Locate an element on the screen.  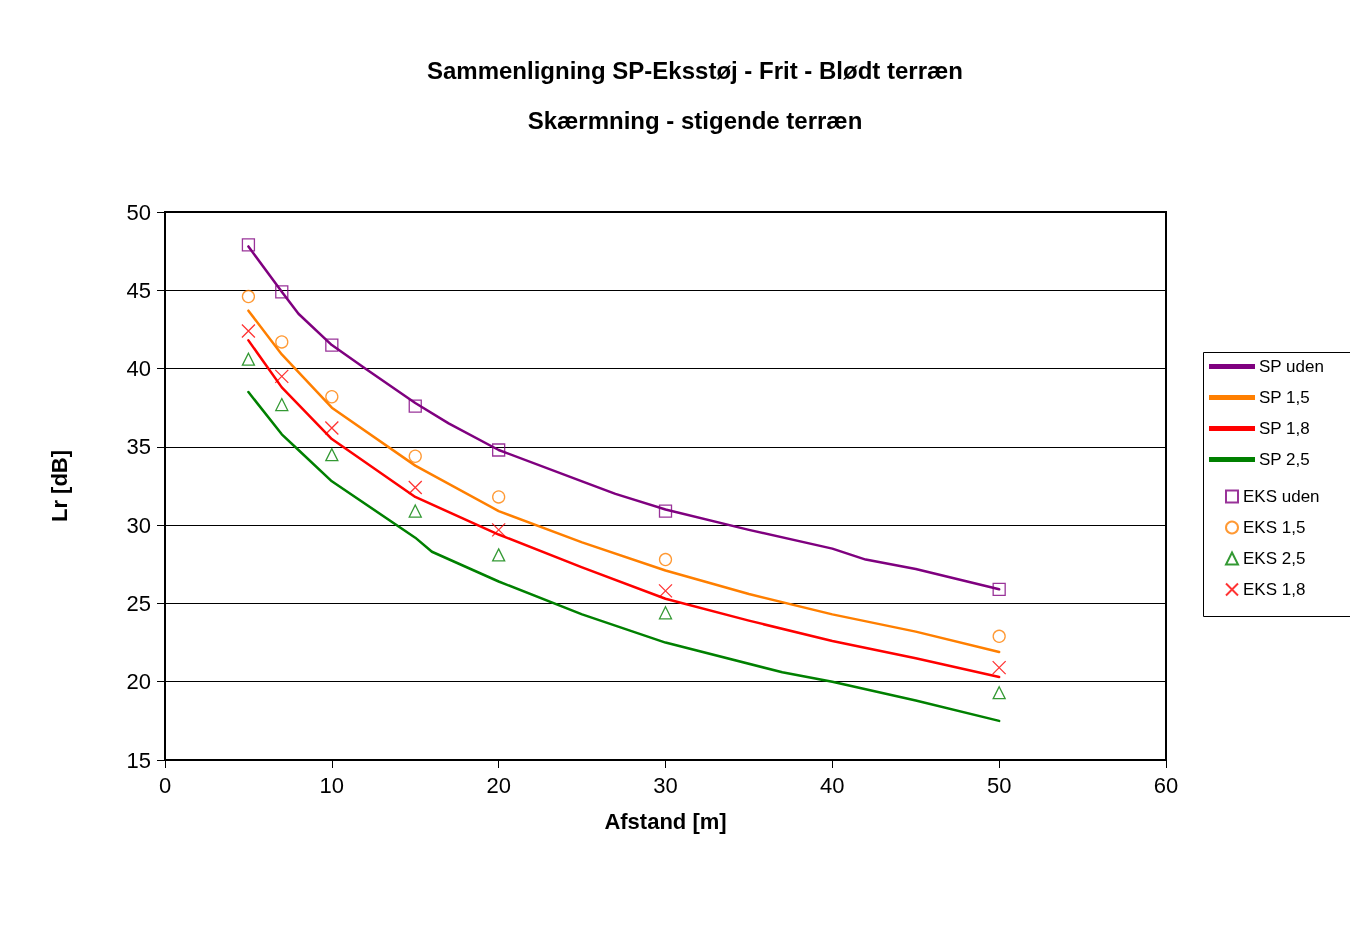
legend-label: SP 1,5 is located at coordinates (1284, 397).